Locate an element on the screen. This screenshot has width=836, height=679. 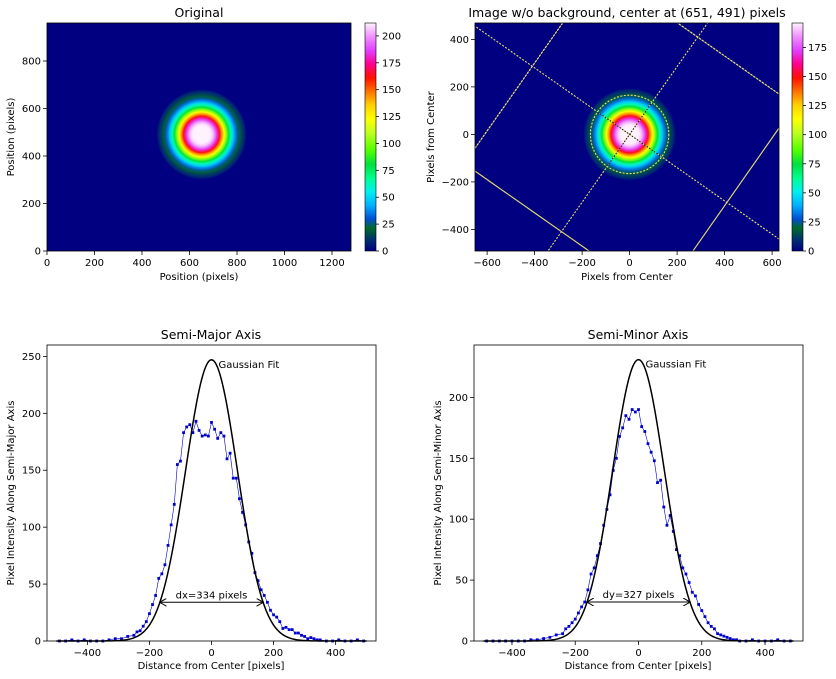
colorbar-tick-label: 75 is located at coordinates (388, 171).